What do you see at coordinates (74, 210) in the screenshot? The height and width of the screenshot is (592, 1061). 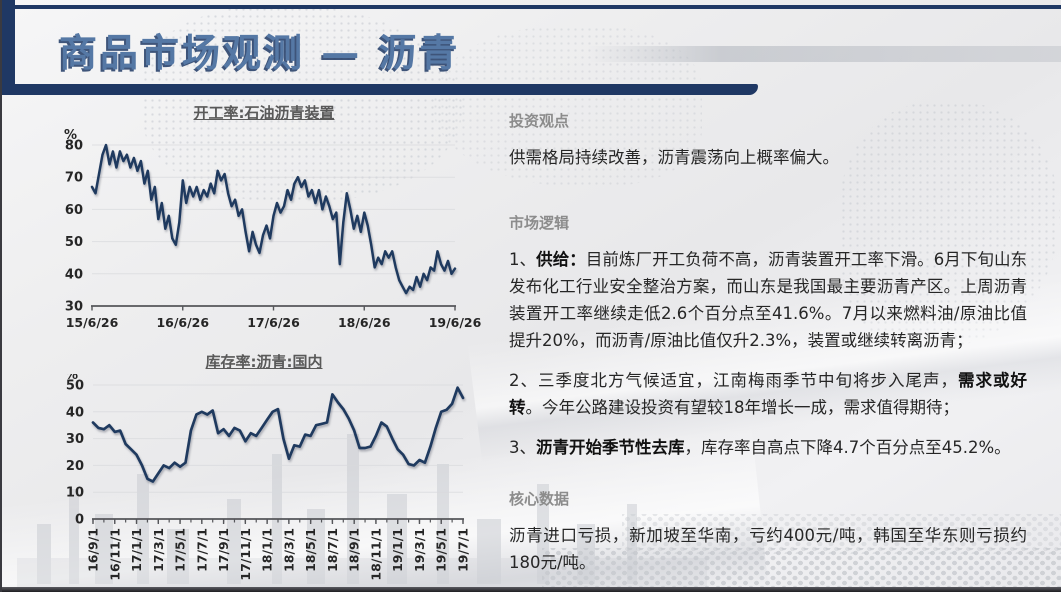 I see `svg-text: 60` at bounding box center [74, 210].